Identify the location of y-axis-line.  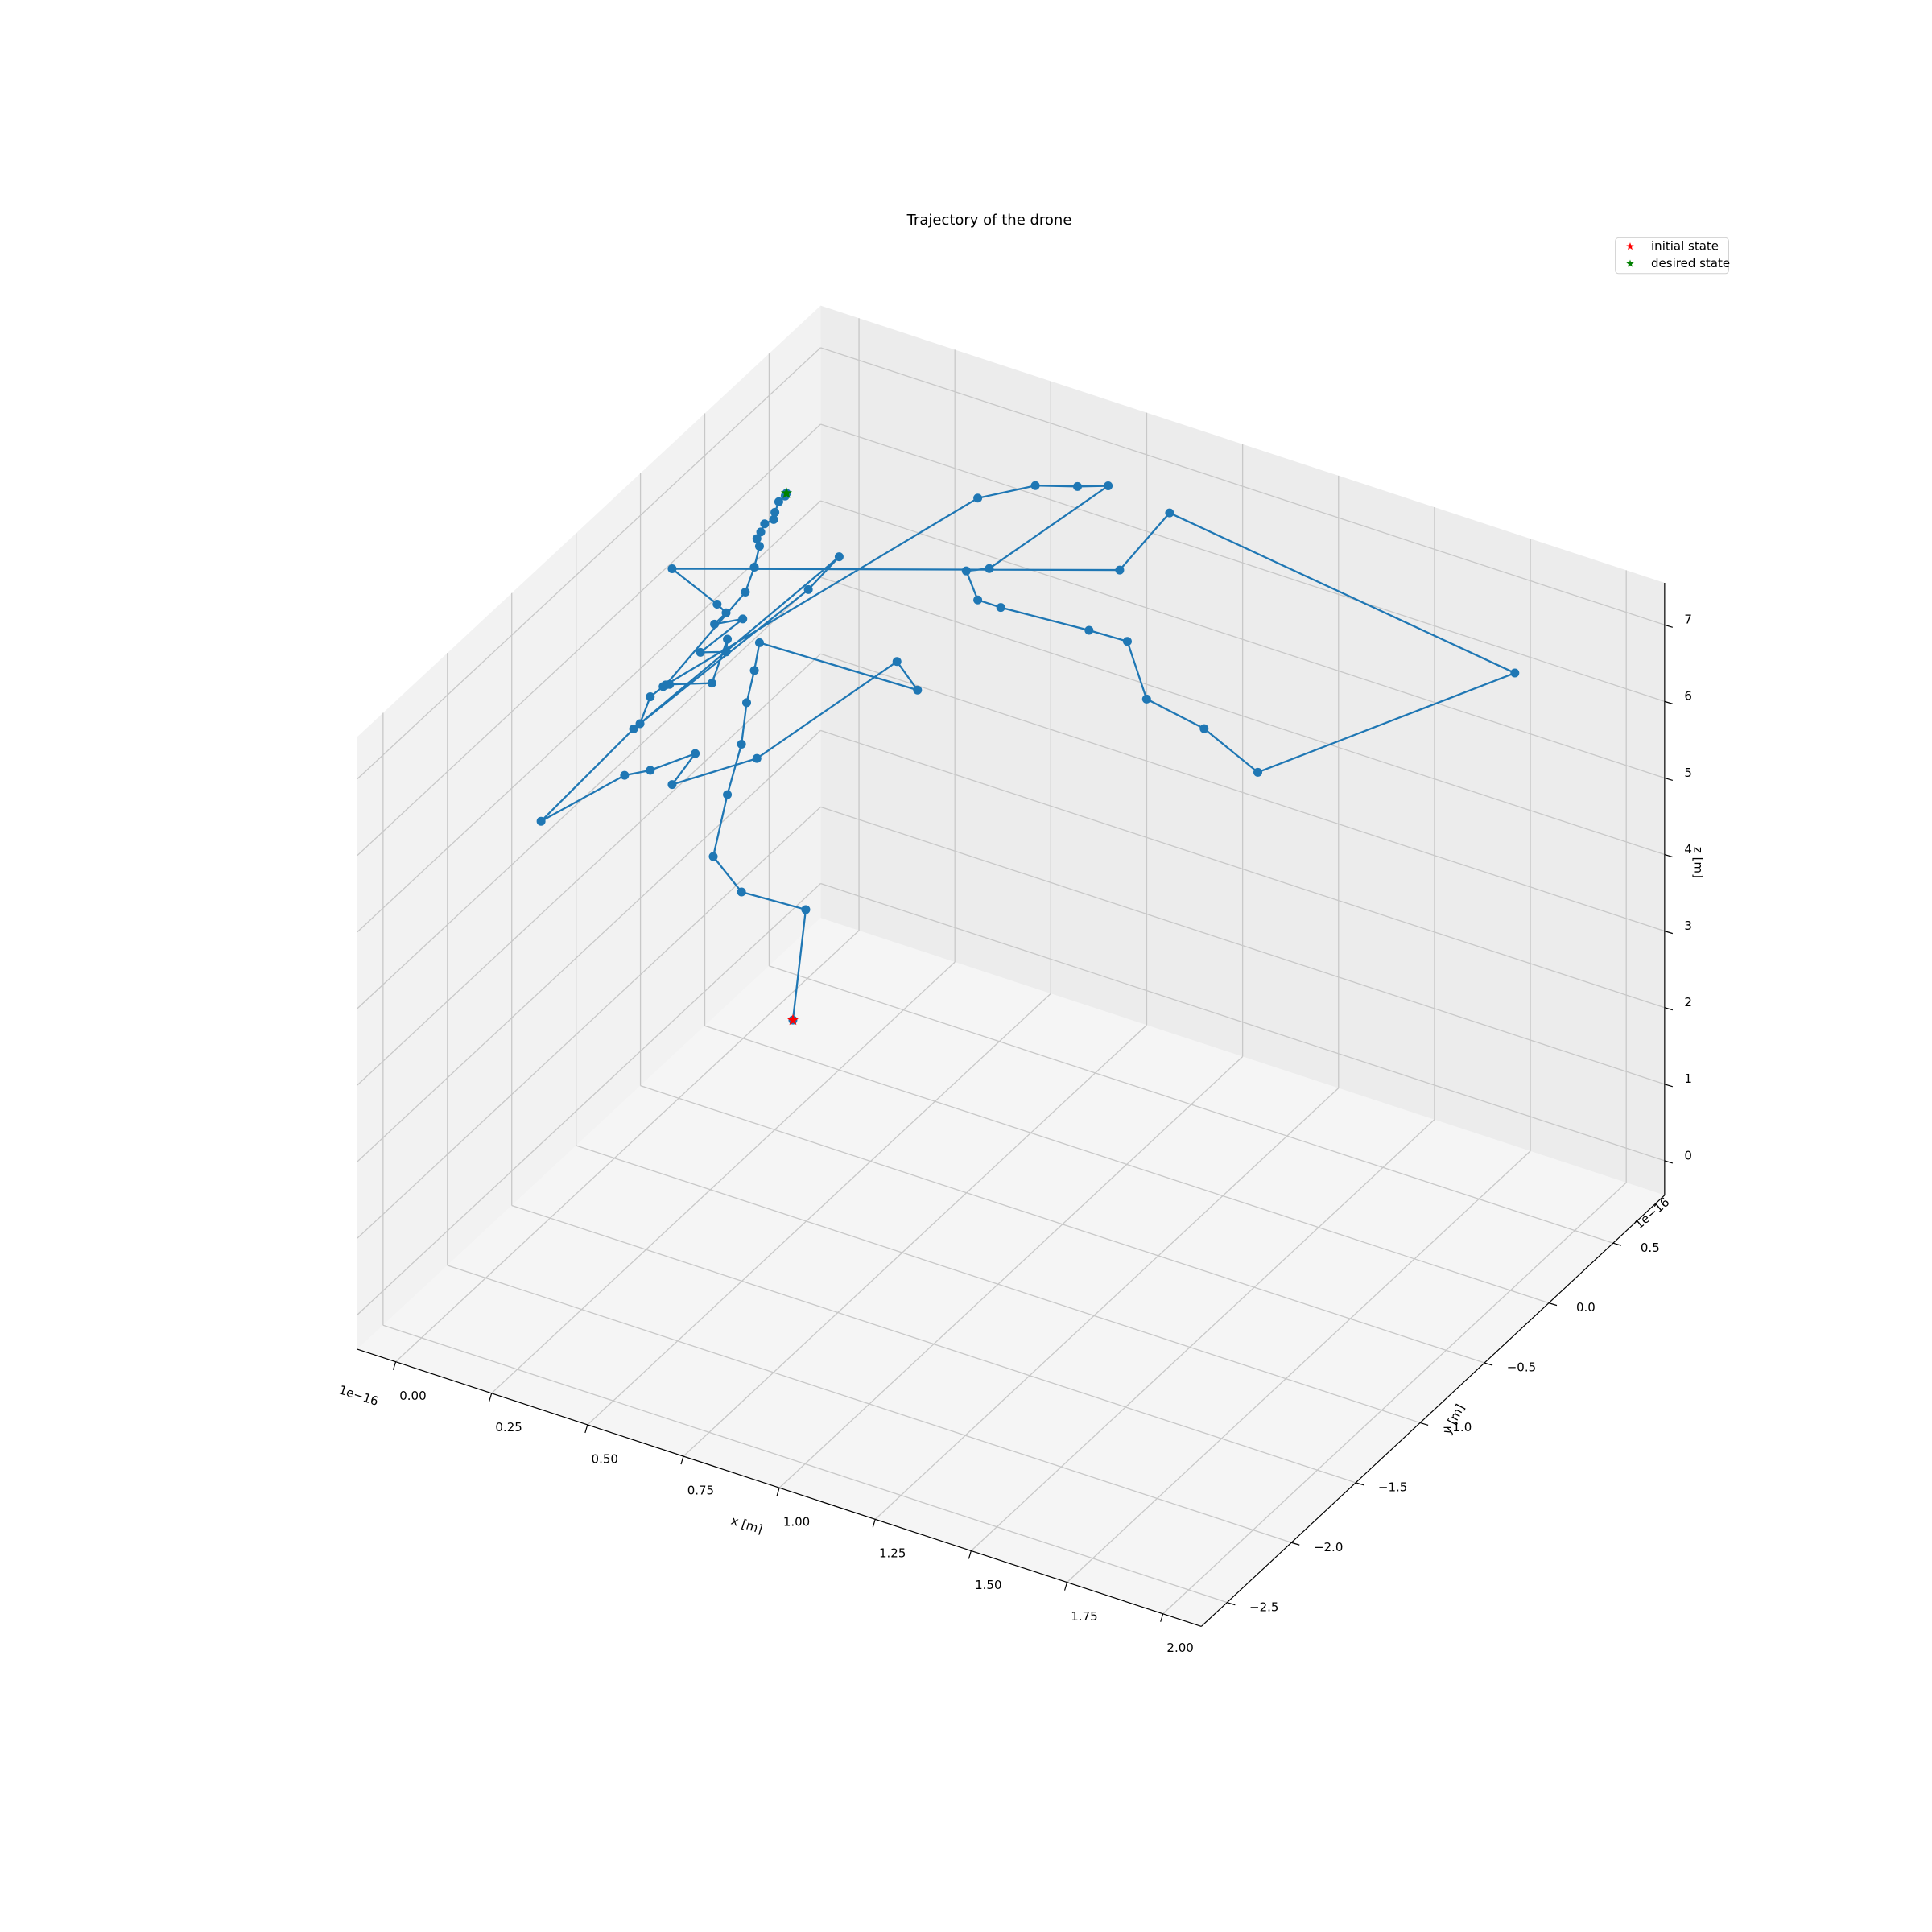
(1433, 1411).